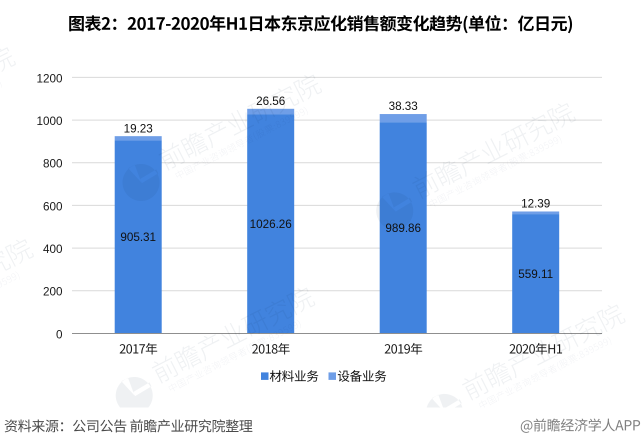 This screenshot has width=641, height=446. What do you see at coordinates (53, 292) in the screenshot?
I see `svg-text: 200` at bounding box center [53, 292].